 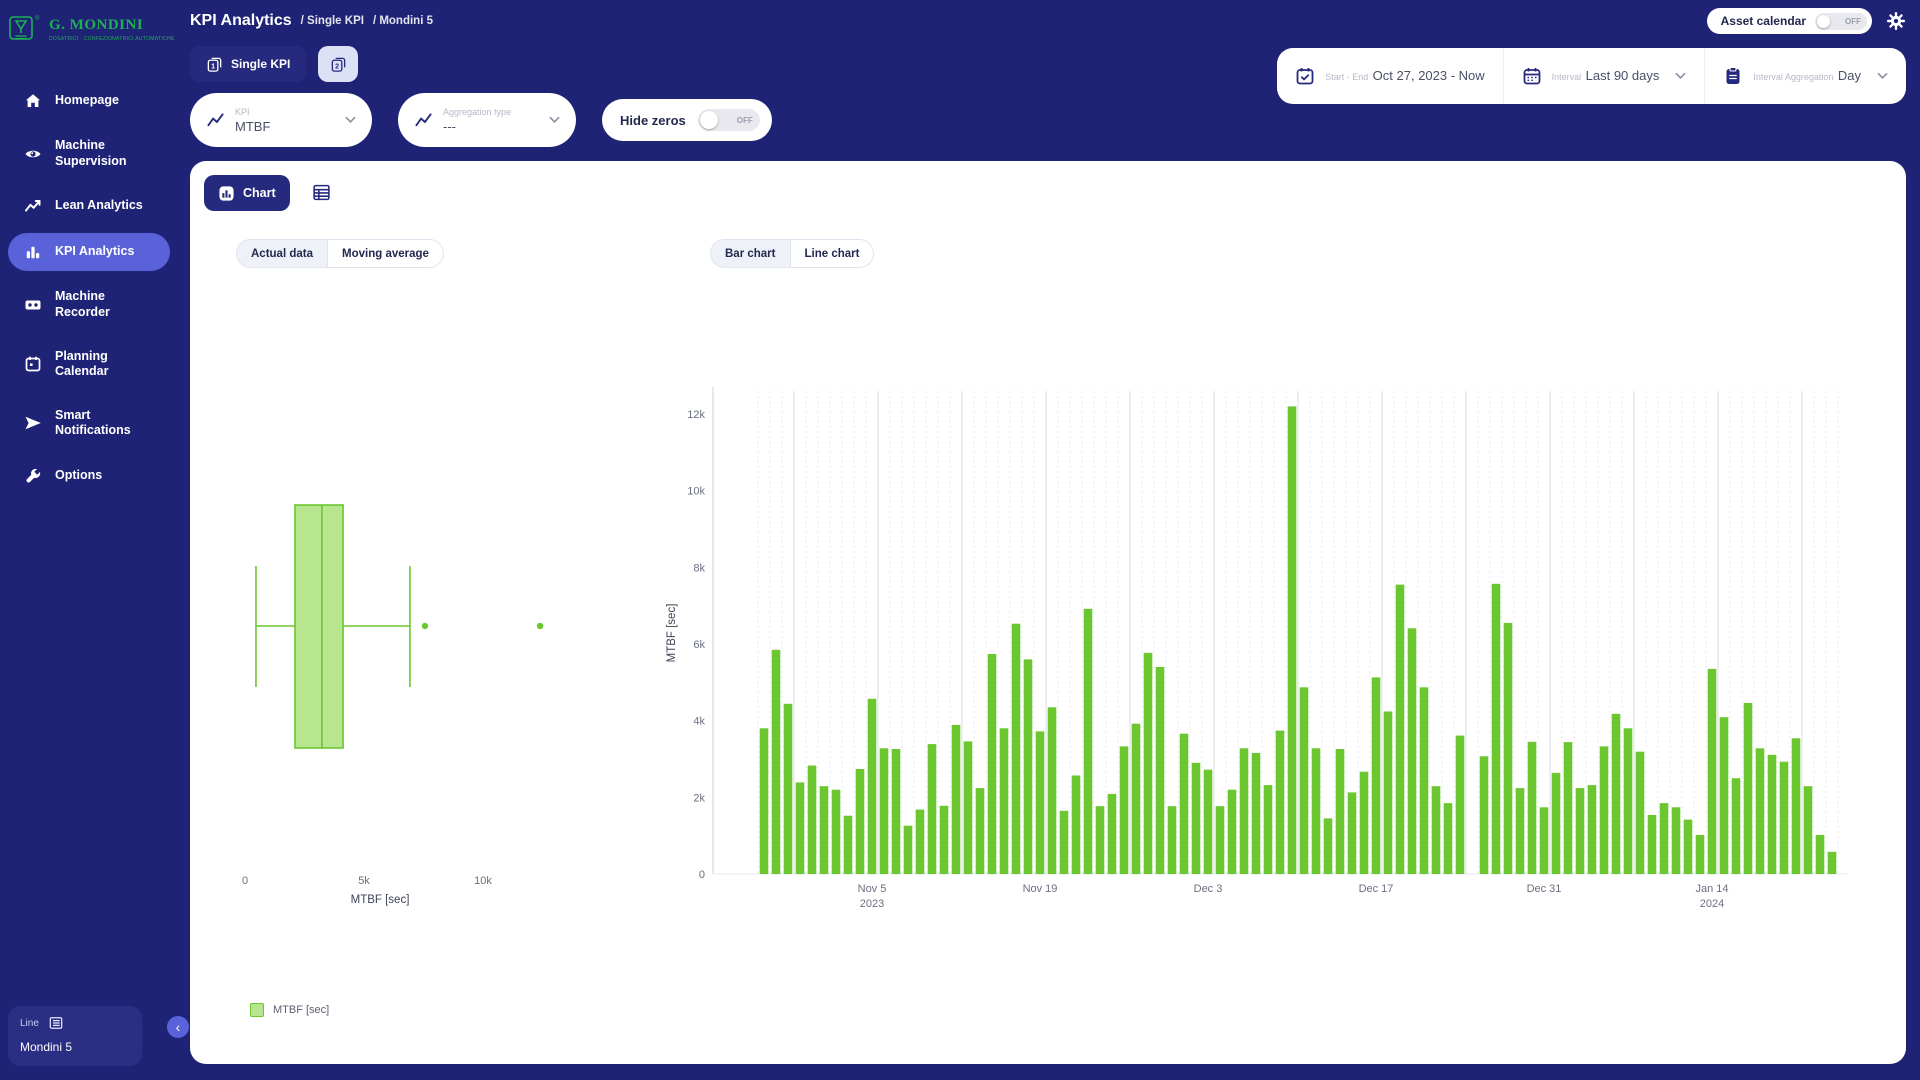 I want to click on box-plot-svg: 0 5k 10k MTBF [sec], so click(x=393, y=705).